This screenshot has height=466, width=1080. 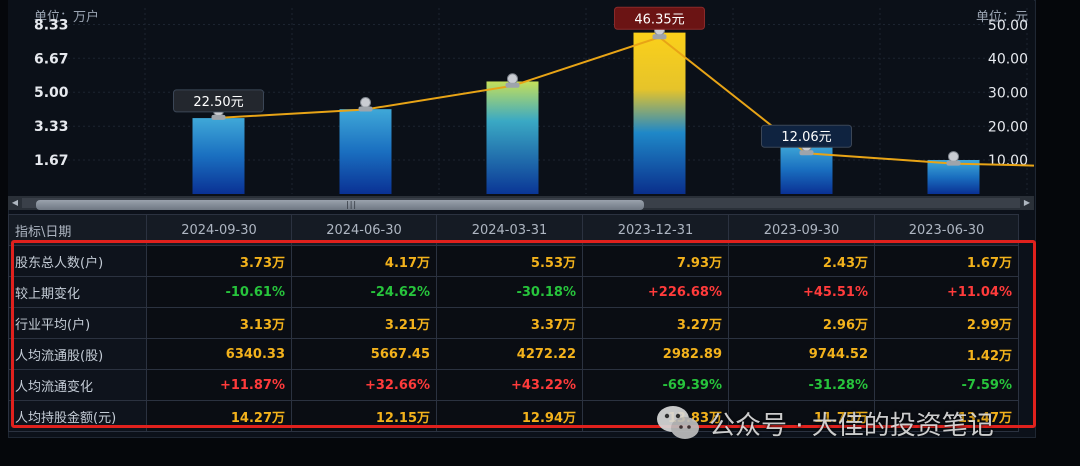 What do you see at coordinates (77, 385) in the screenshot?
I see `row-label: 人均流通变化` at bounding box center [77, 385].